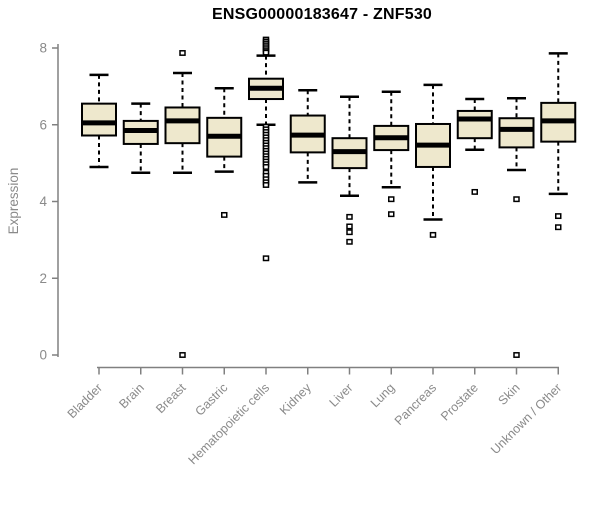 The image size is (600, 505). I want to click on x-category-label: Skin, so click(509, 394).